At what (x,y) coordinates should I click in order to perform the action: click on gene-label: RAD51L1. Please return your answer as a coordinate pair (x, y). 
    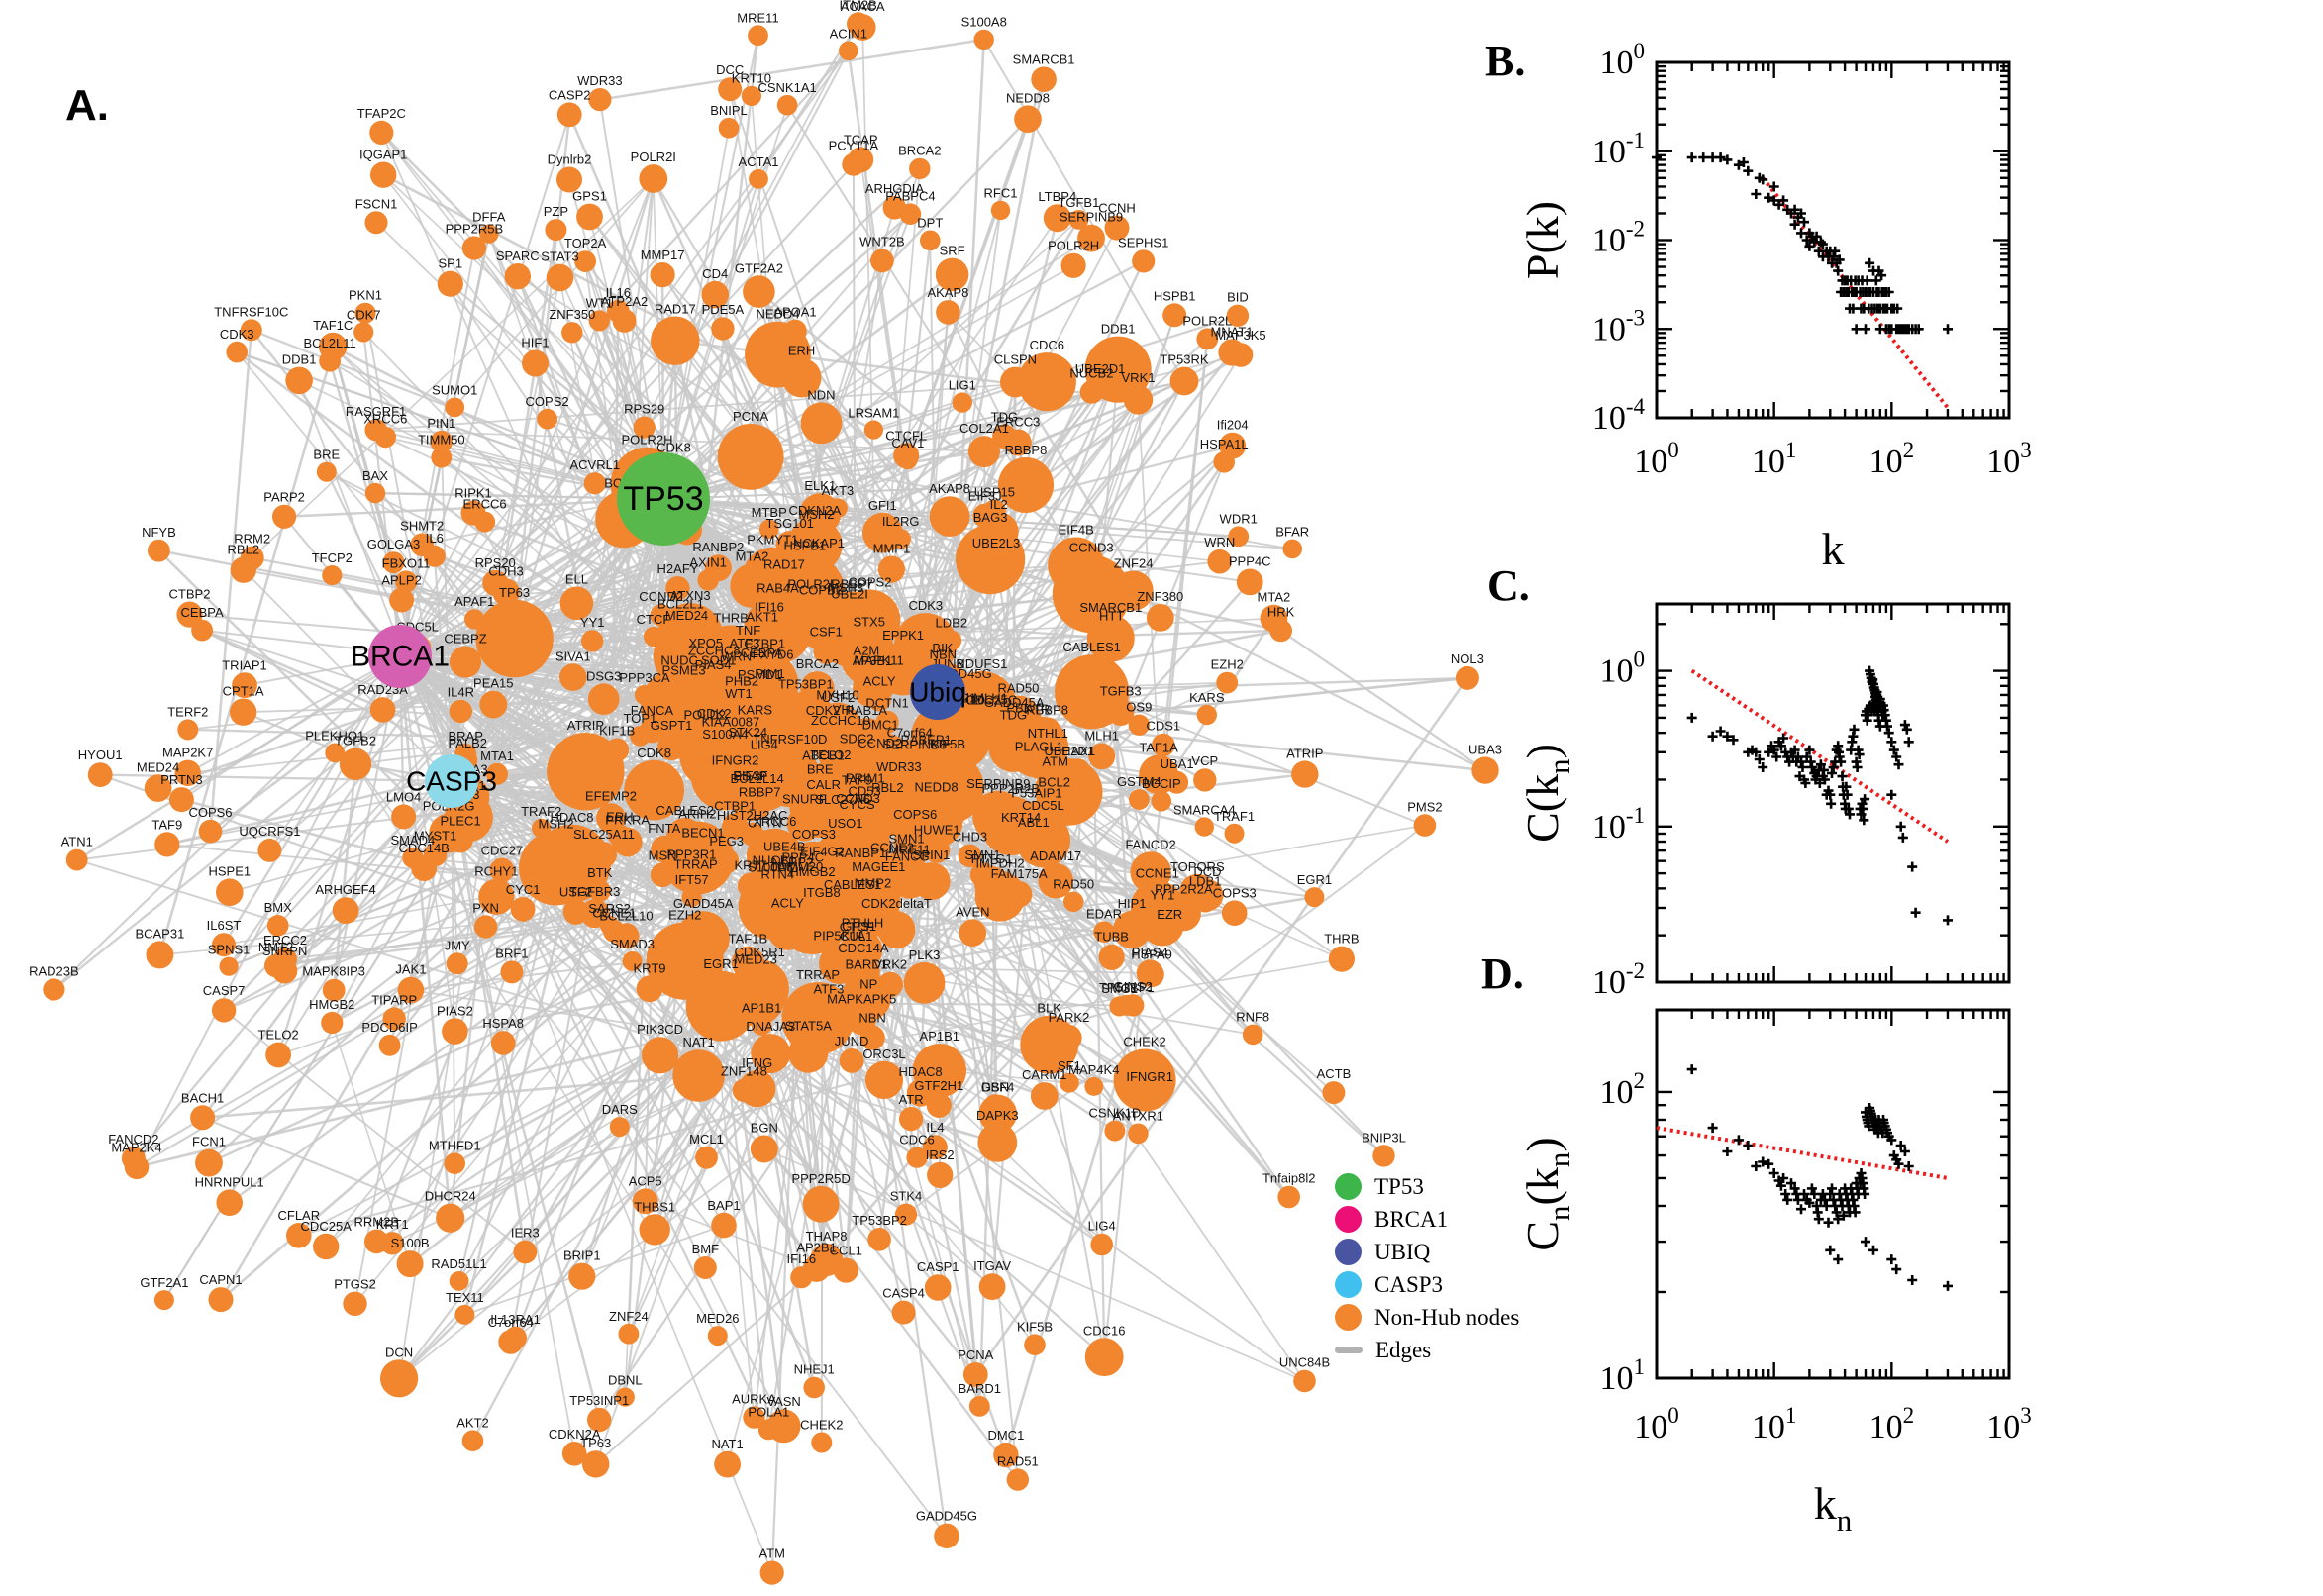
    Looking at the image, I should click on (458, 1263).